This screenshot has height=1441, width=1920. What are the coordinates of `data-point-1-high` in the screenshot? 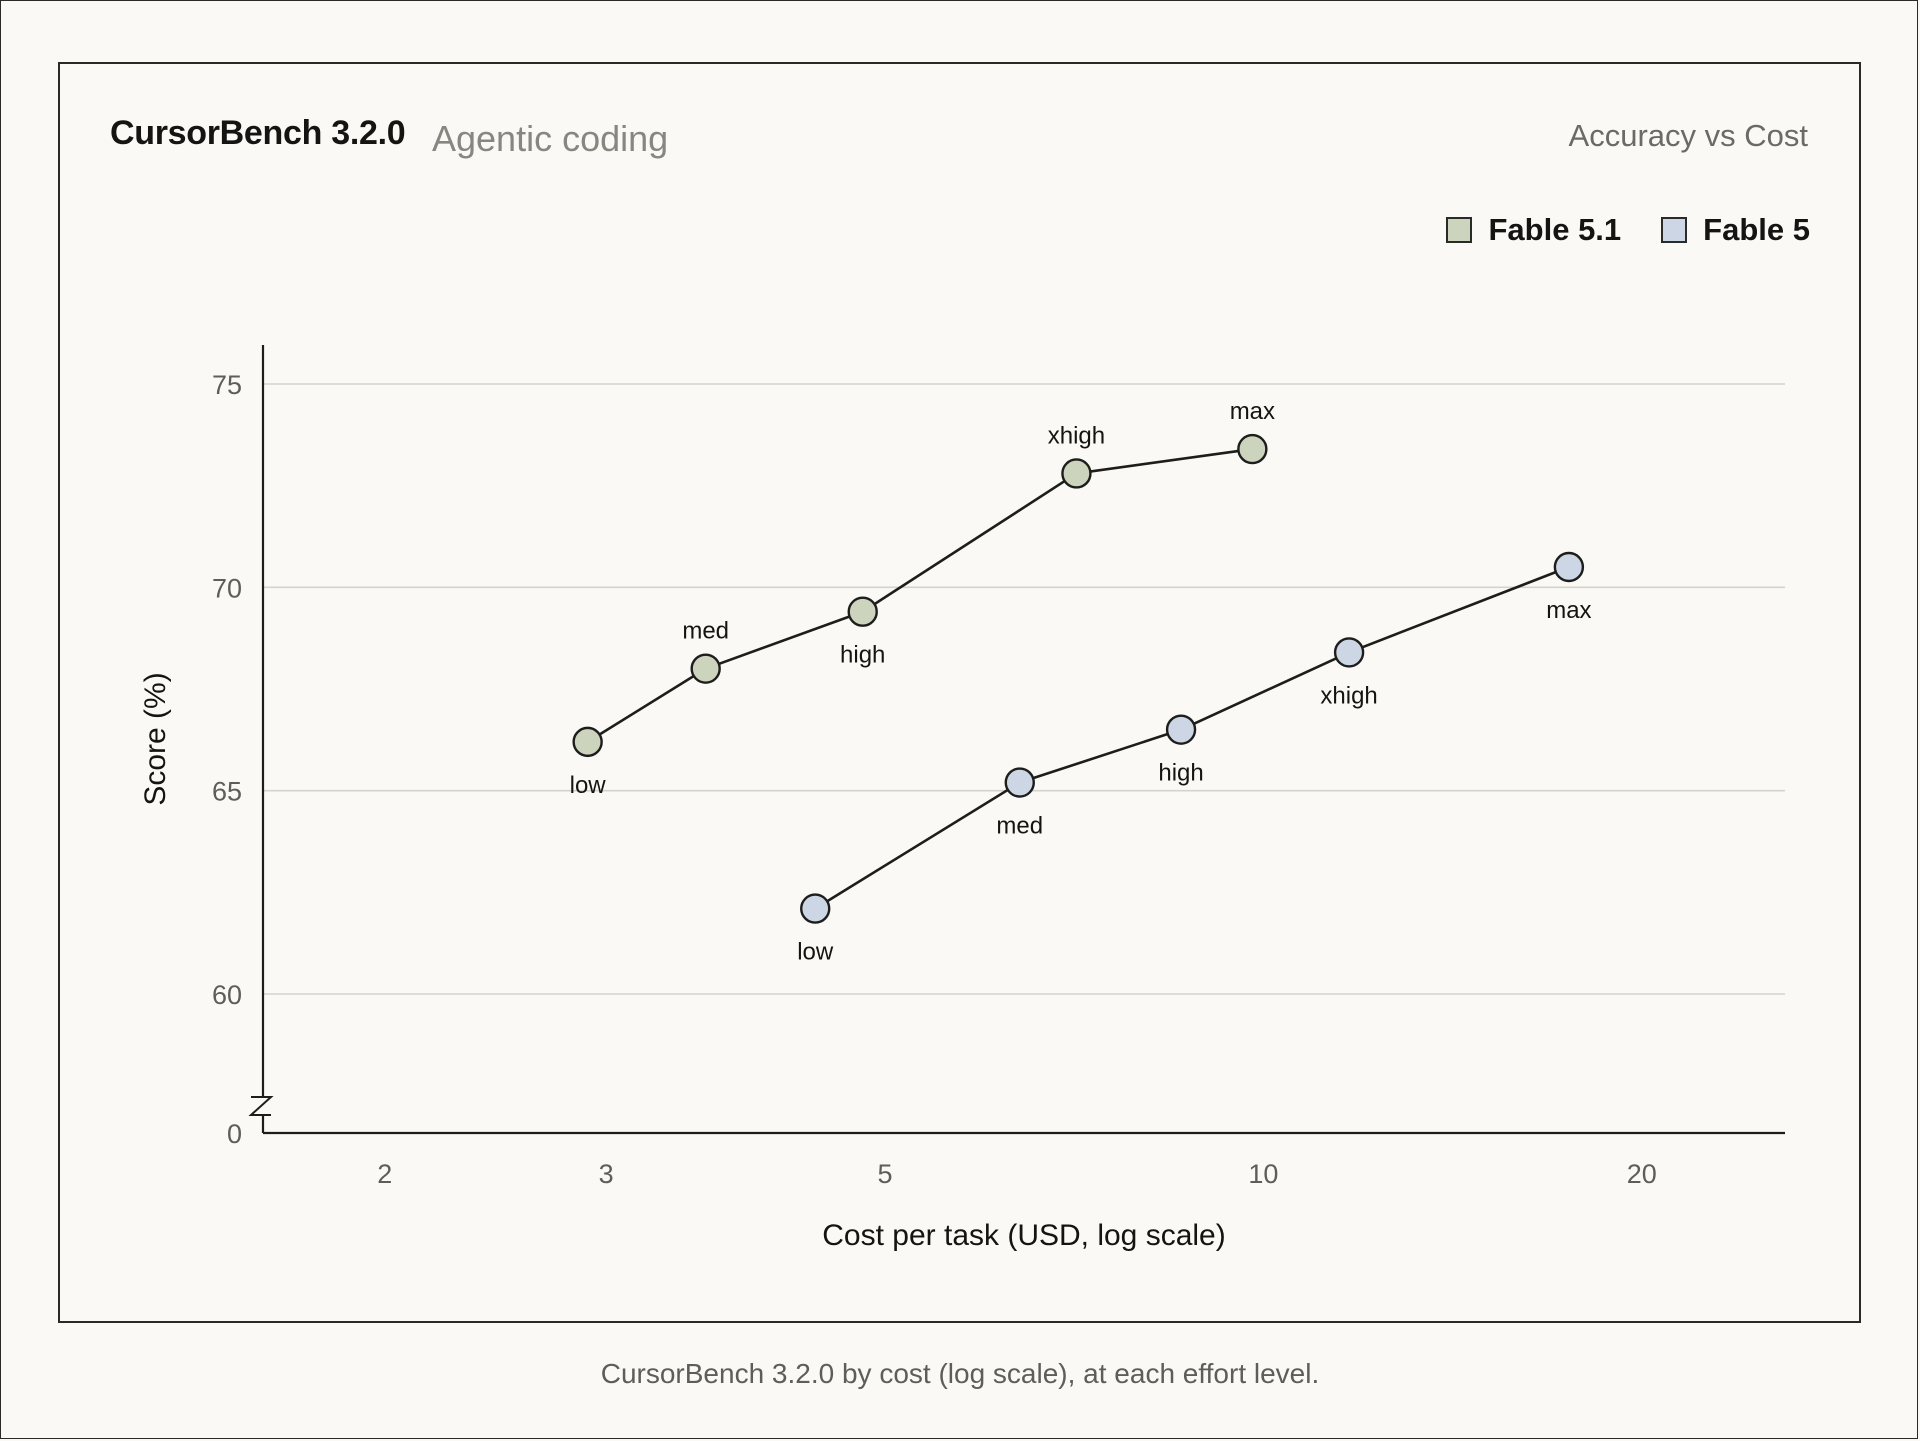 It's located at (1181, 729).